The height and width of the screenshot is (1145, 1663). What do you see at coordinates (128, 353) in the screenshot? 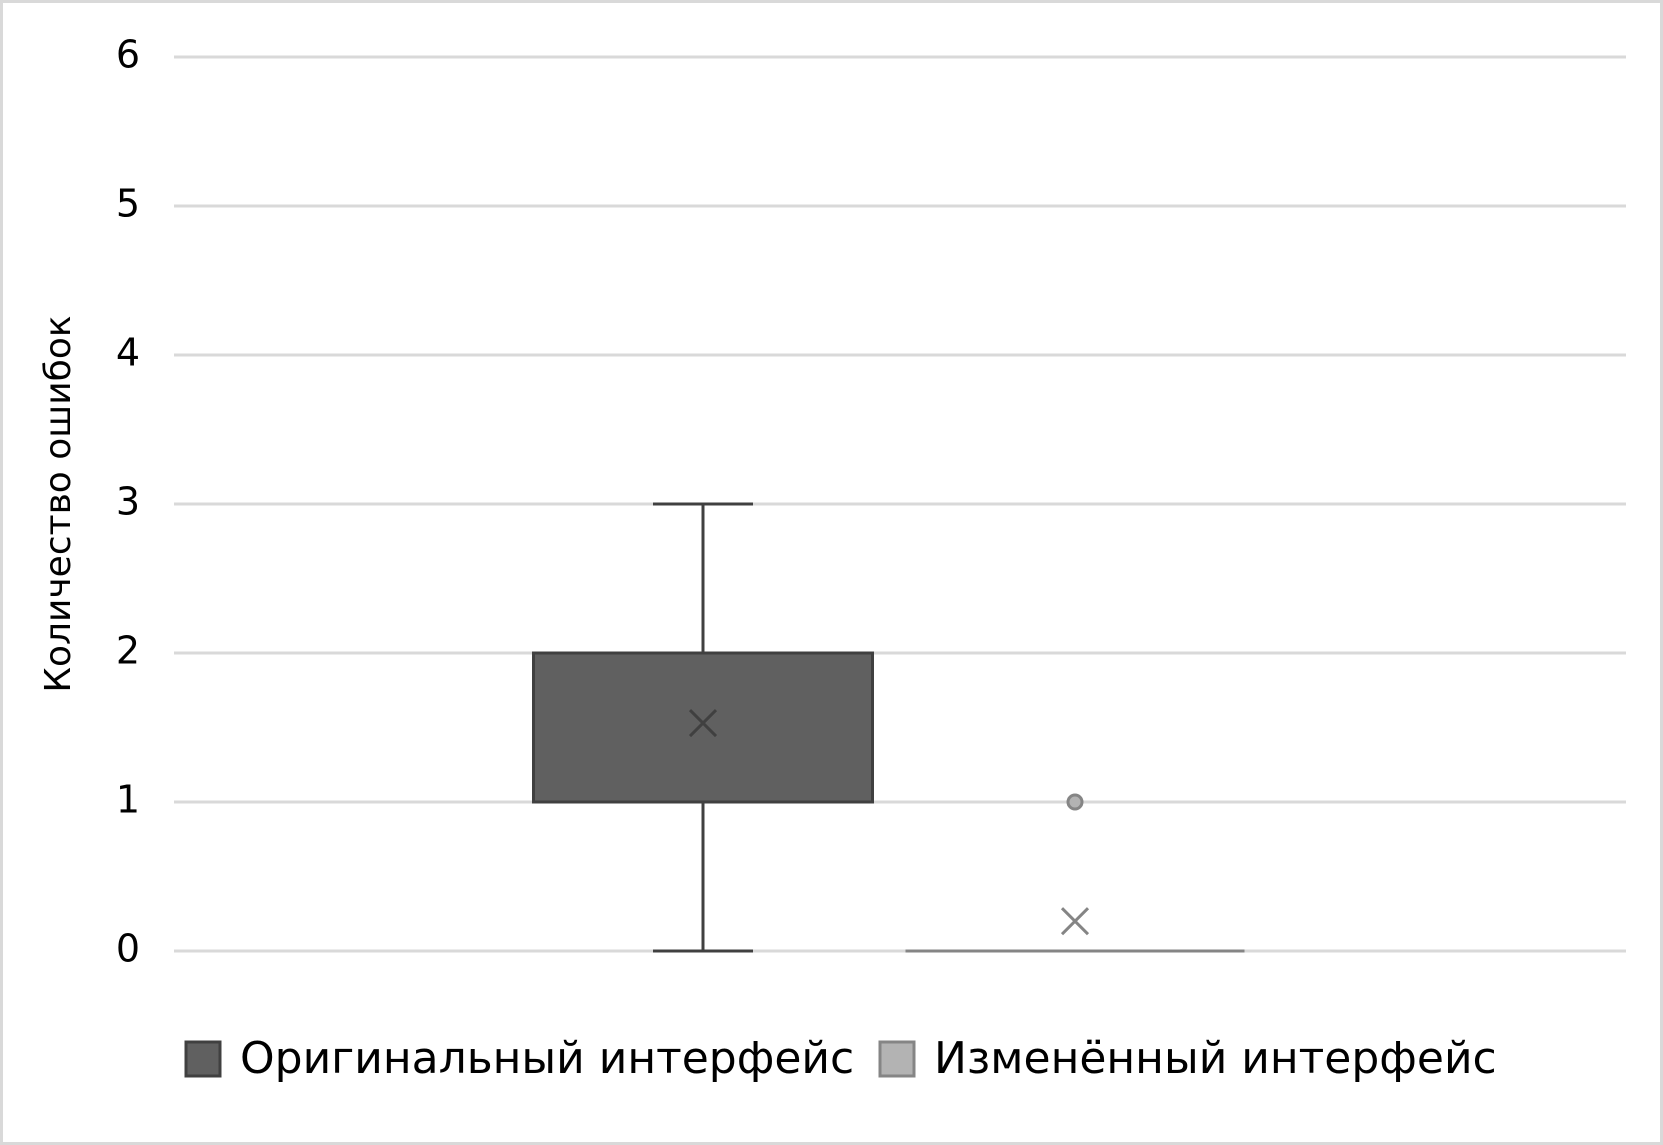
I see `y-tick-label: 4` at bounding box center [128, 353].